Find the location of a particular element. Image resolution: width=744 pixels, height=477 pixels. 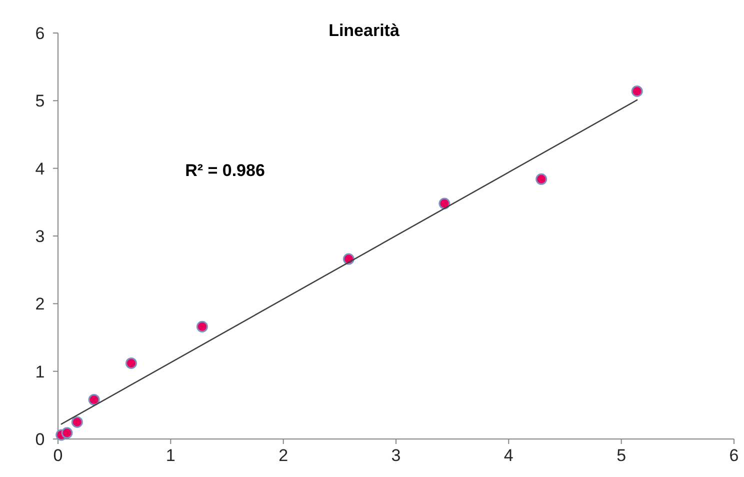

x-tick-label: 0 is located at coordinates (58, 455).